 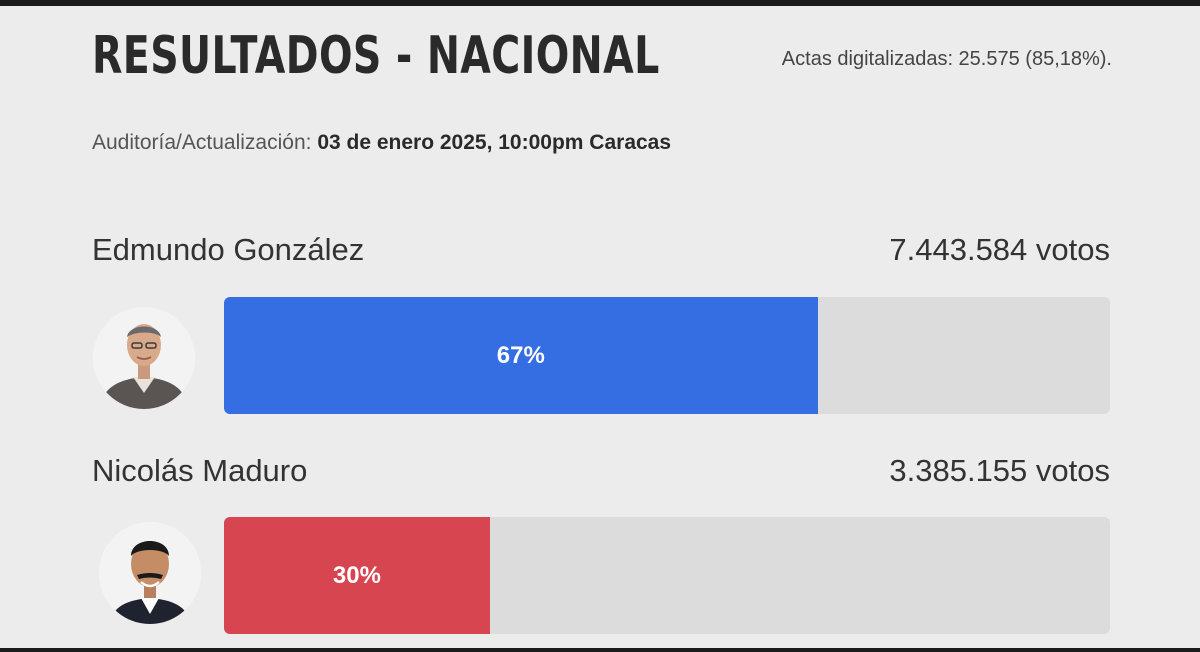 I want to click on candidate-name-gonzalez: Edmundo González, so click(x=228, y=249).